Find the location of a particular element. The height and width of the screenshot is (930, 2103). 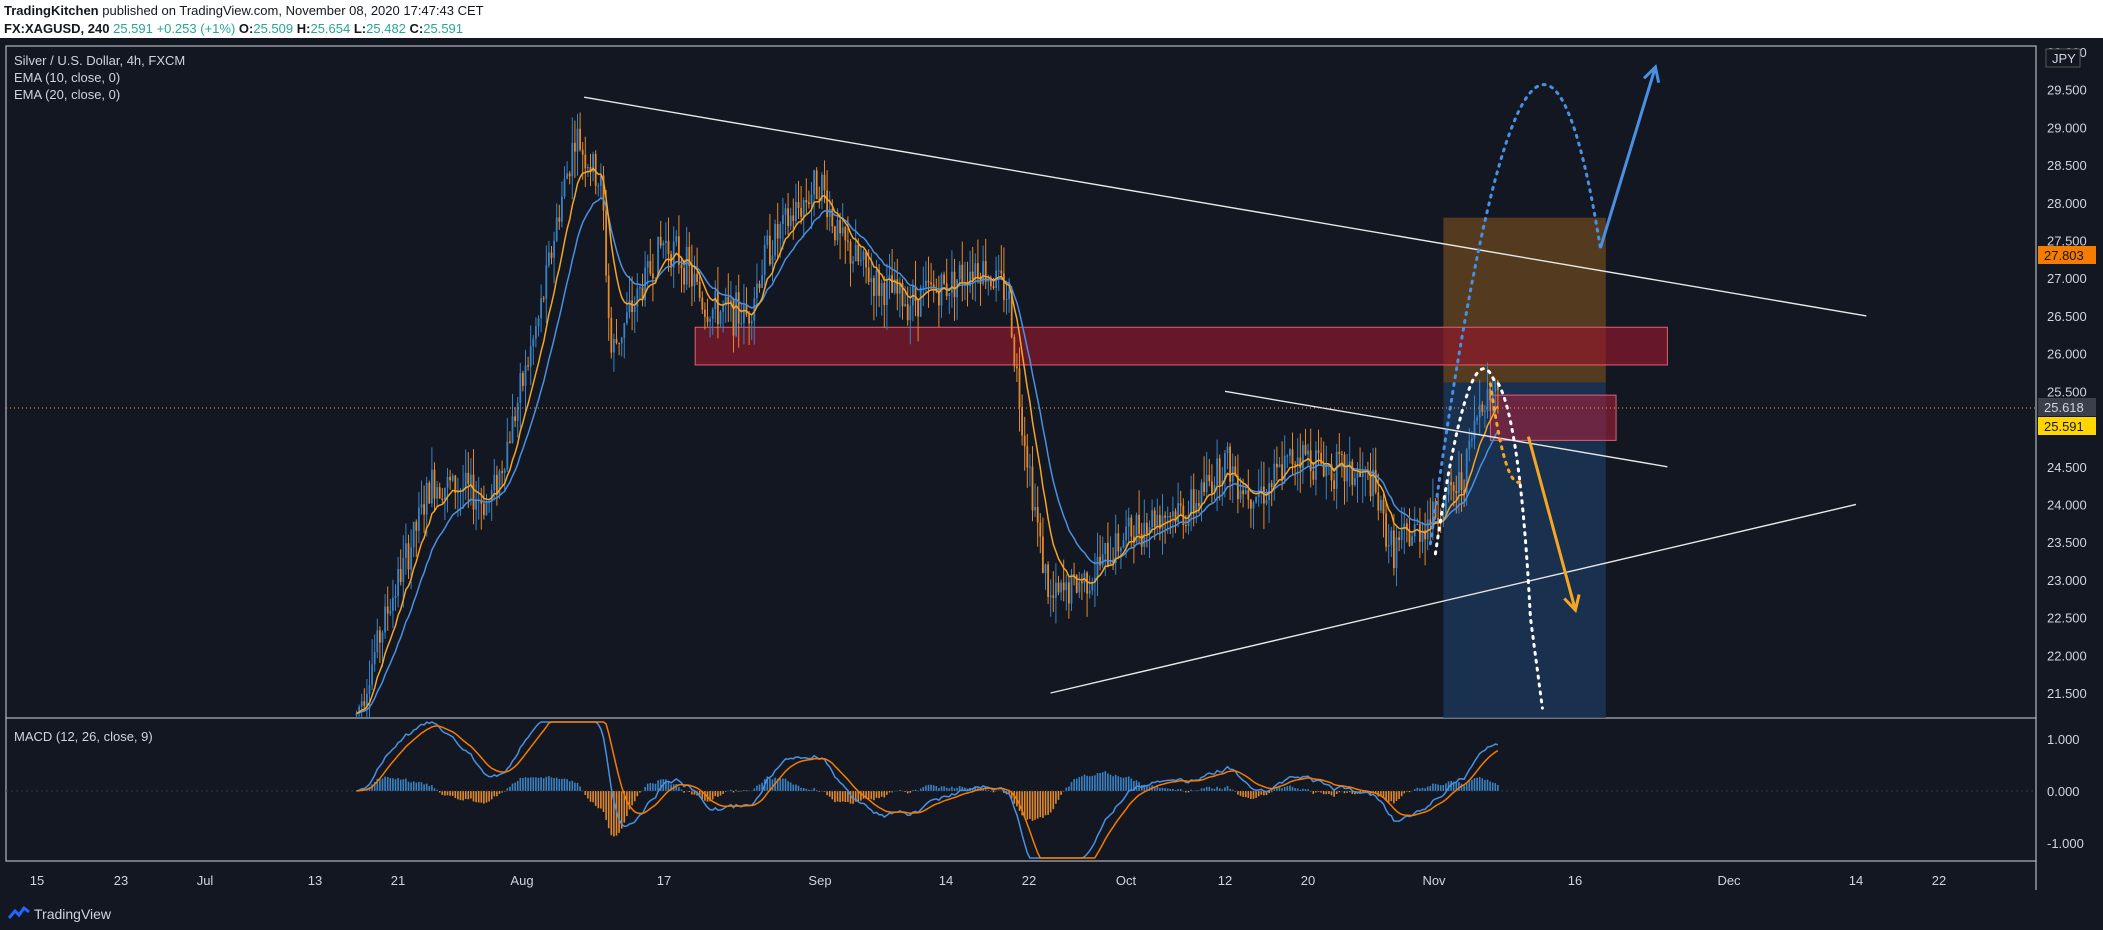

ema20-legend: EMA (20, close, 0) is located at coordinates (67, 94).